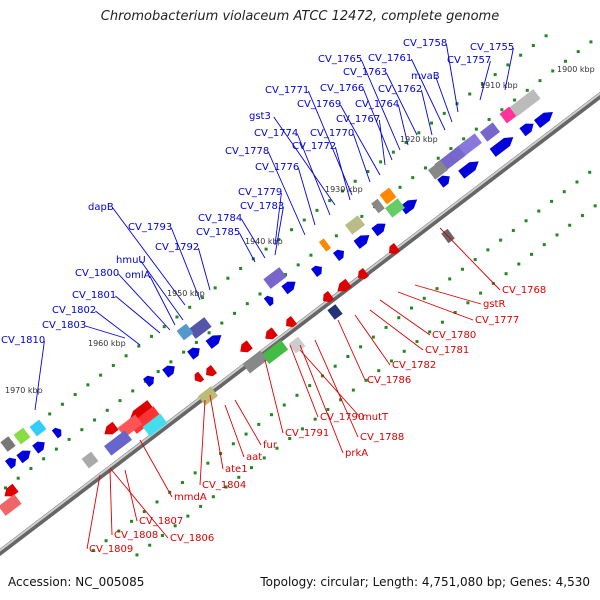 The width and height of the screenshot is (600, 600). Describe the element at coordinates (260, 192) in the screenshot. I see `forward-gene-label: CV_1779` at that location.